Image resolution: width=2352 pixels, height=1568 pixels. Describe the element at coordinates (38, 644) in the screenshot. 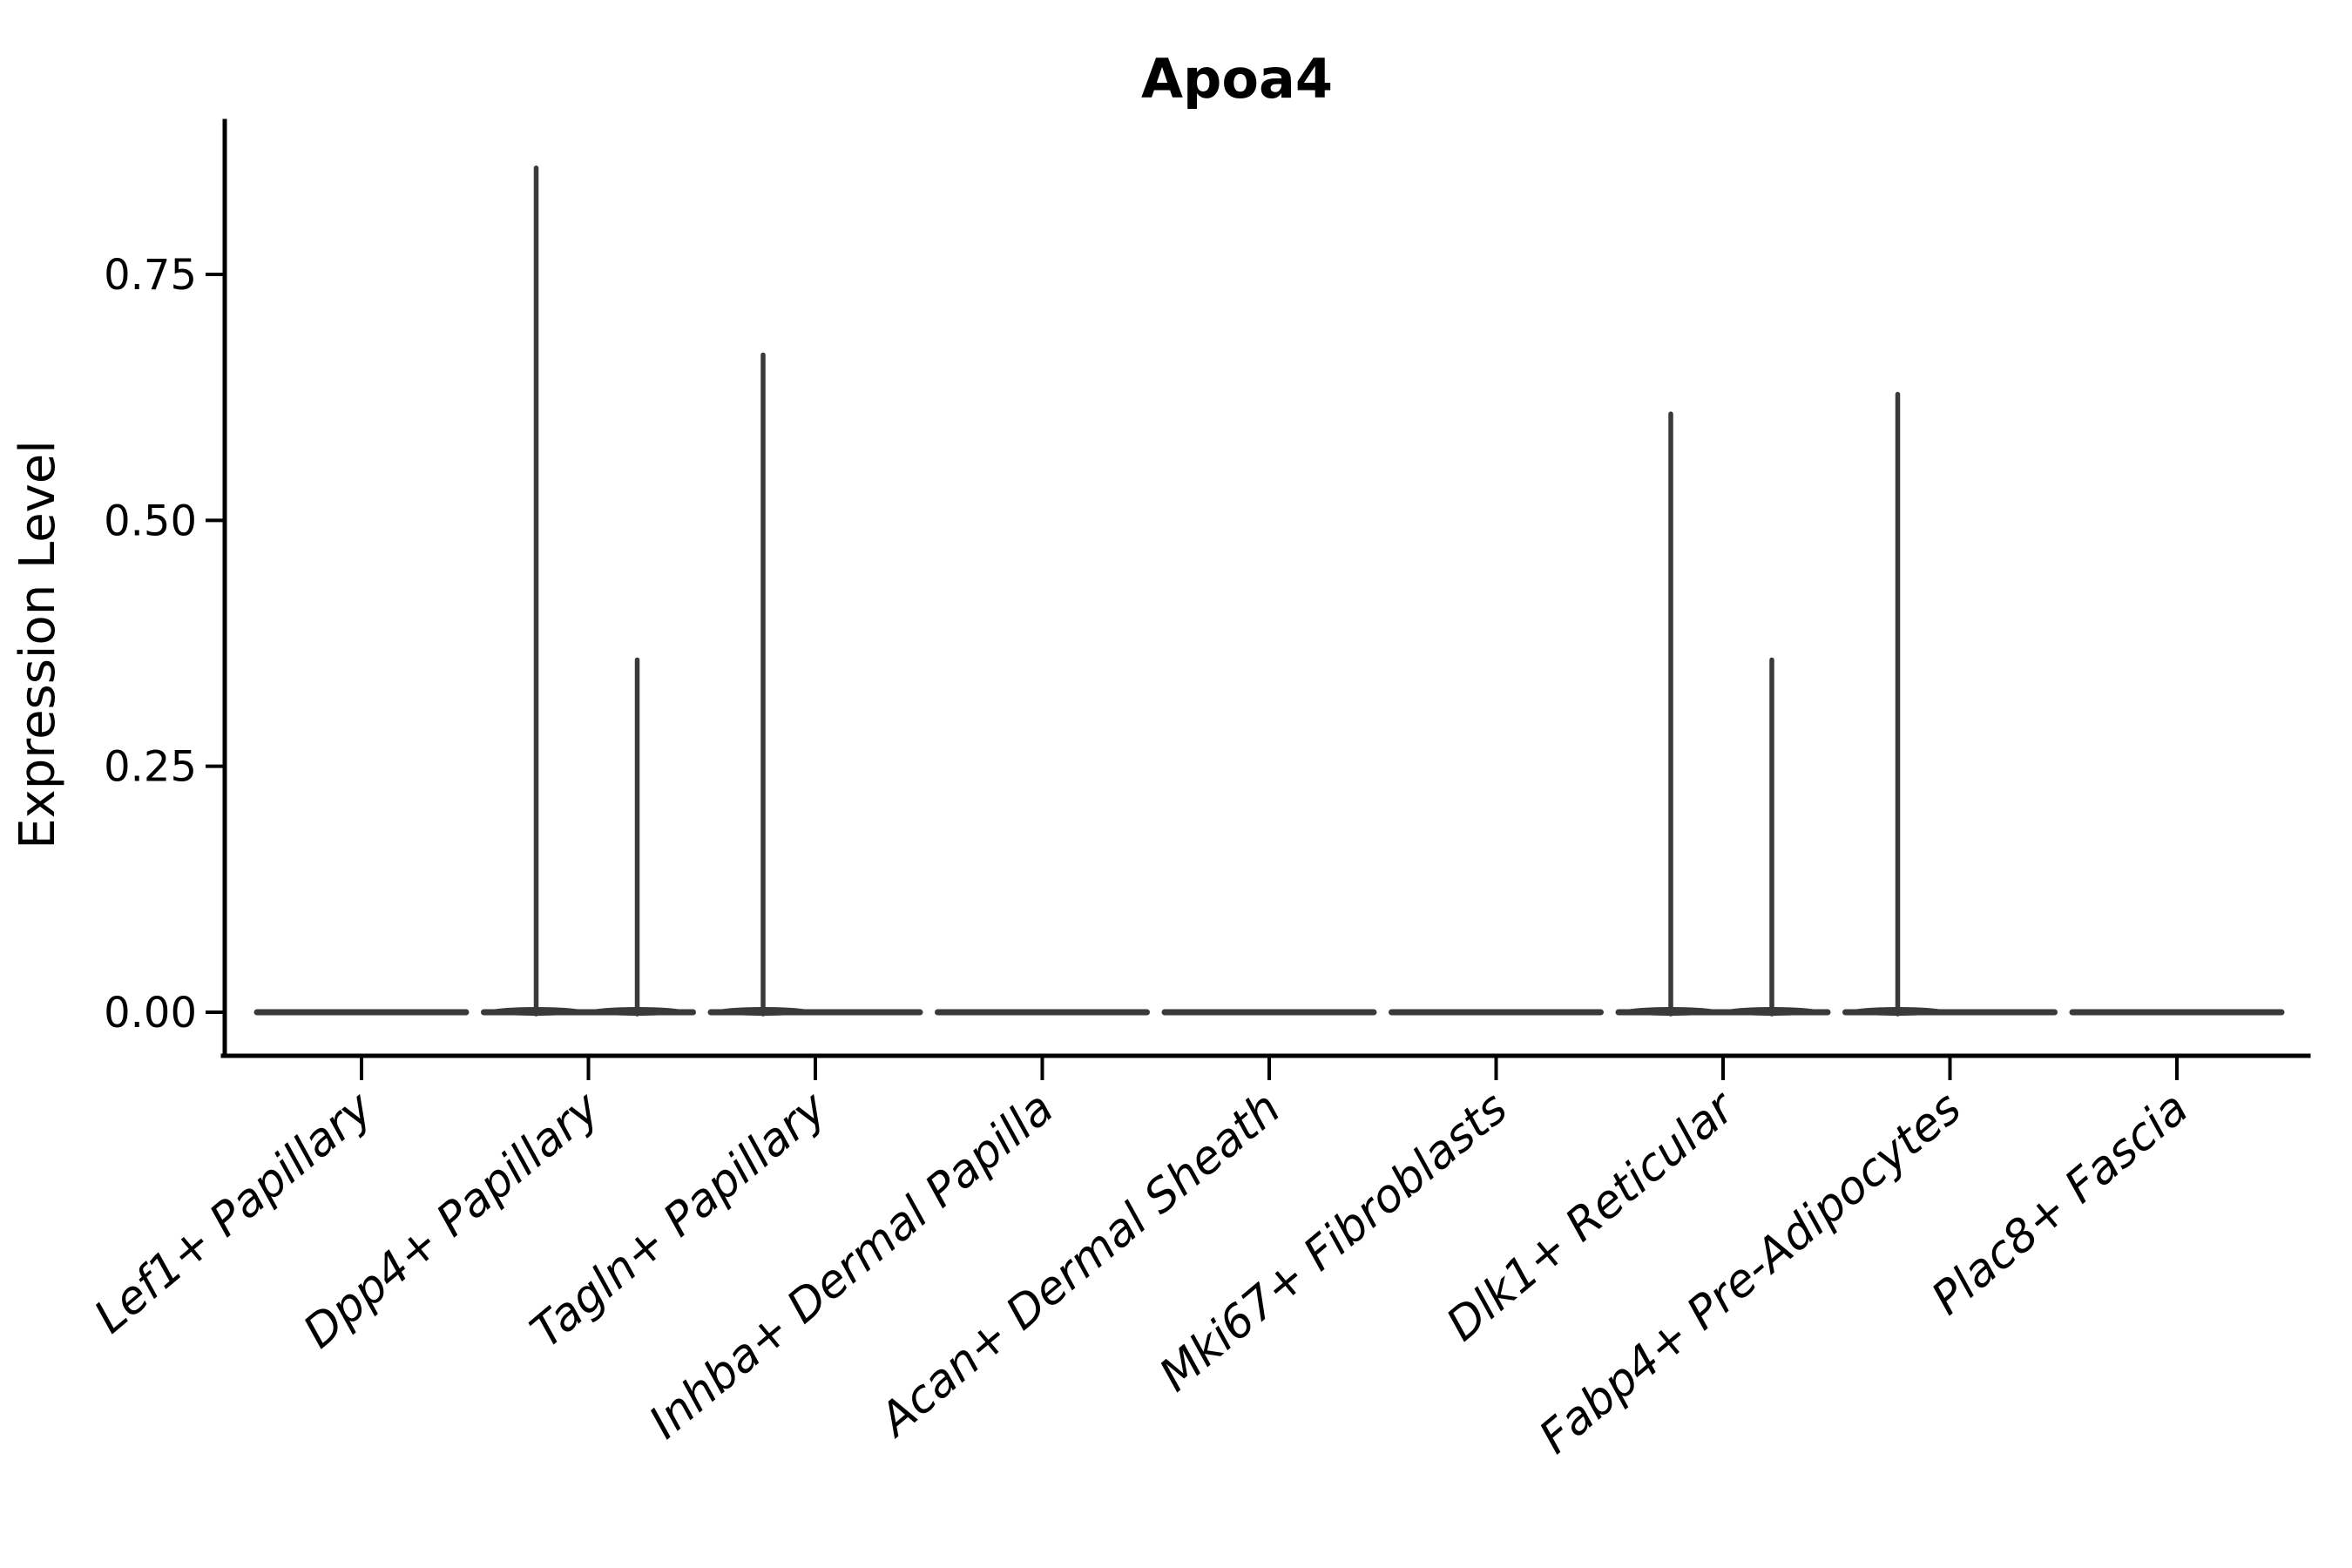

I see `y-axis-label: Expression Level` at that location.